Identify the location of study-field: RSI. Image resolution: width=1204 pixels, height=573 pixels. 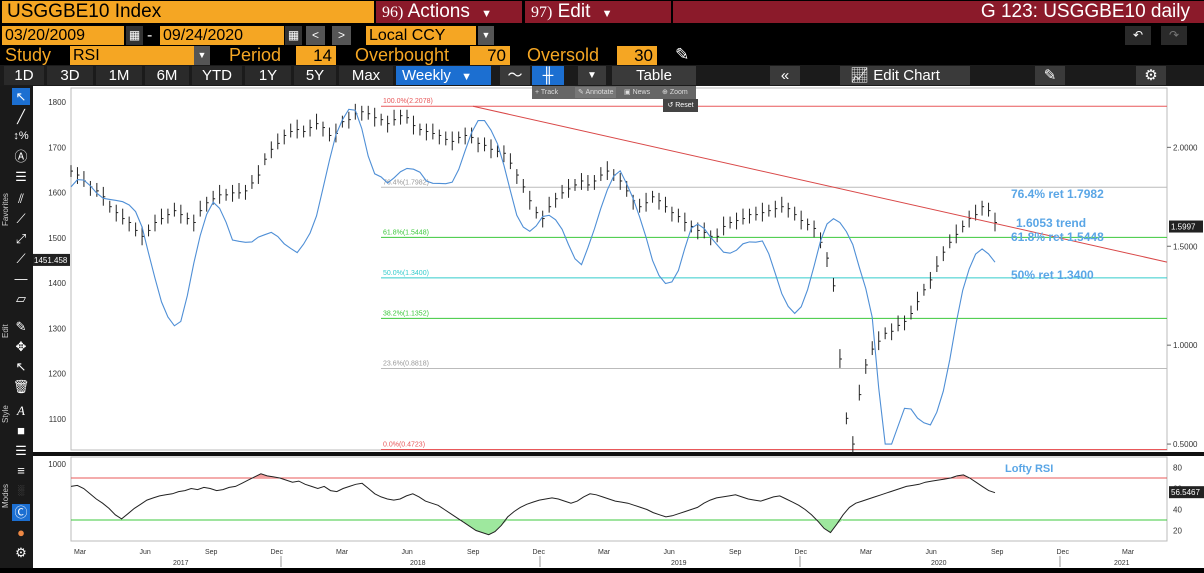
(132, 55).